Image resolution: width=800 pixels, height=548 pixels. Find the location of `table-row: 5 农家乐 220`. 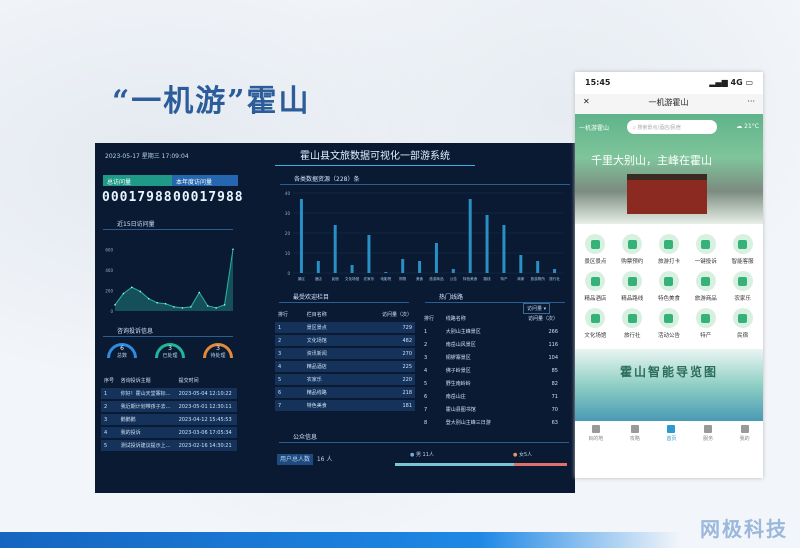

table-row: 5 农家乐 220 is located at coordinates (345, 379).